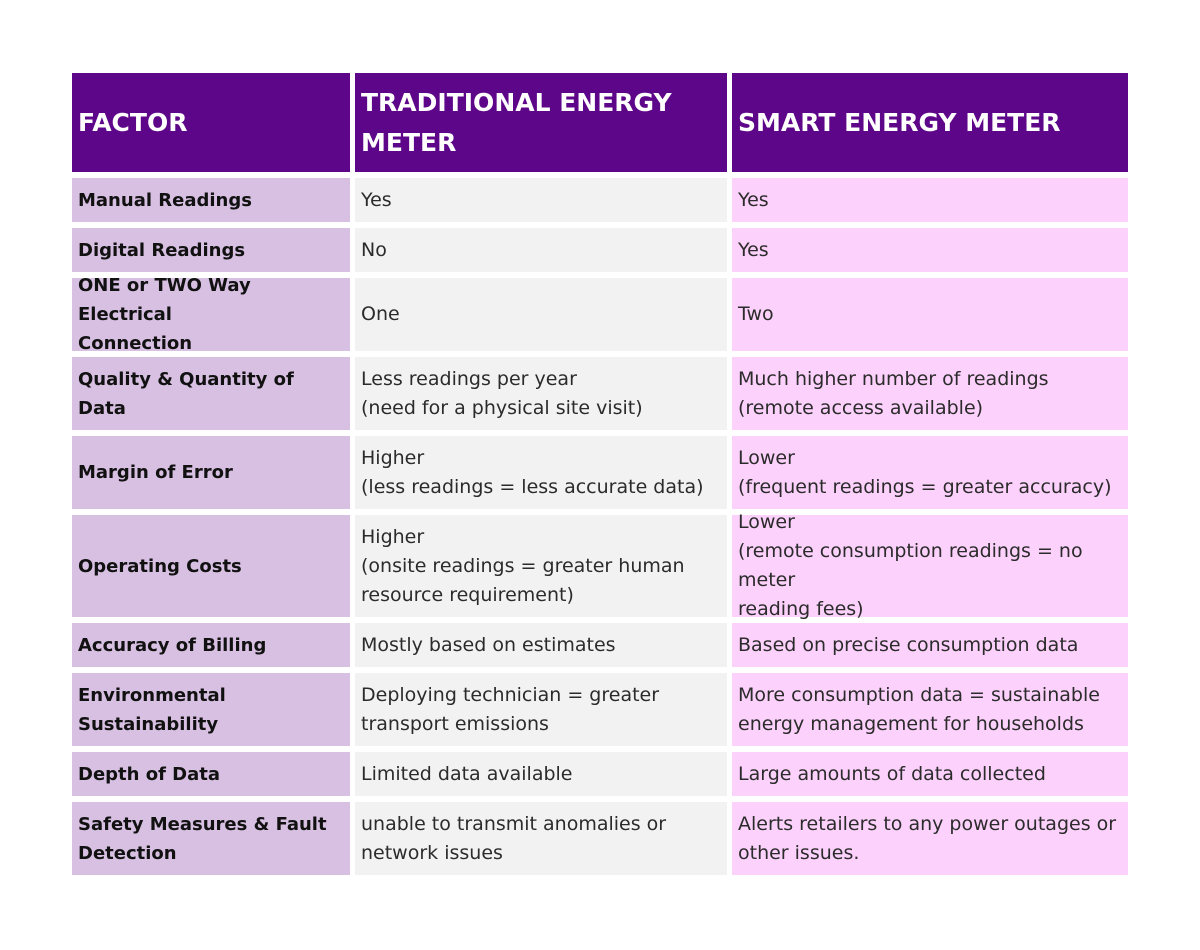 The height and width of the screenshot is (950, 1200). I want to click on row-traditional: Limited data available, so click(541, 774).